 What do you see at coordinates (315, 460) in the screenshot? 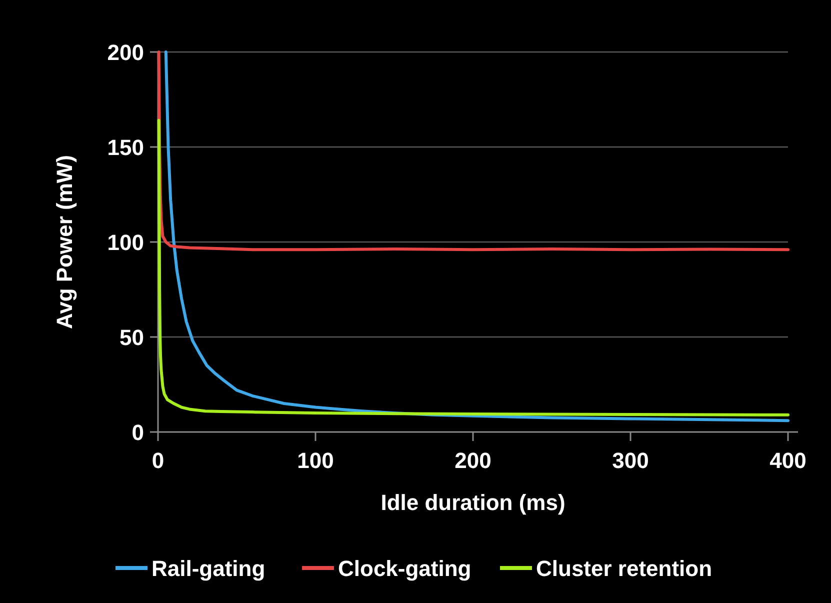
I see `x-tick-label: 100` at bounding box center [315, 460].